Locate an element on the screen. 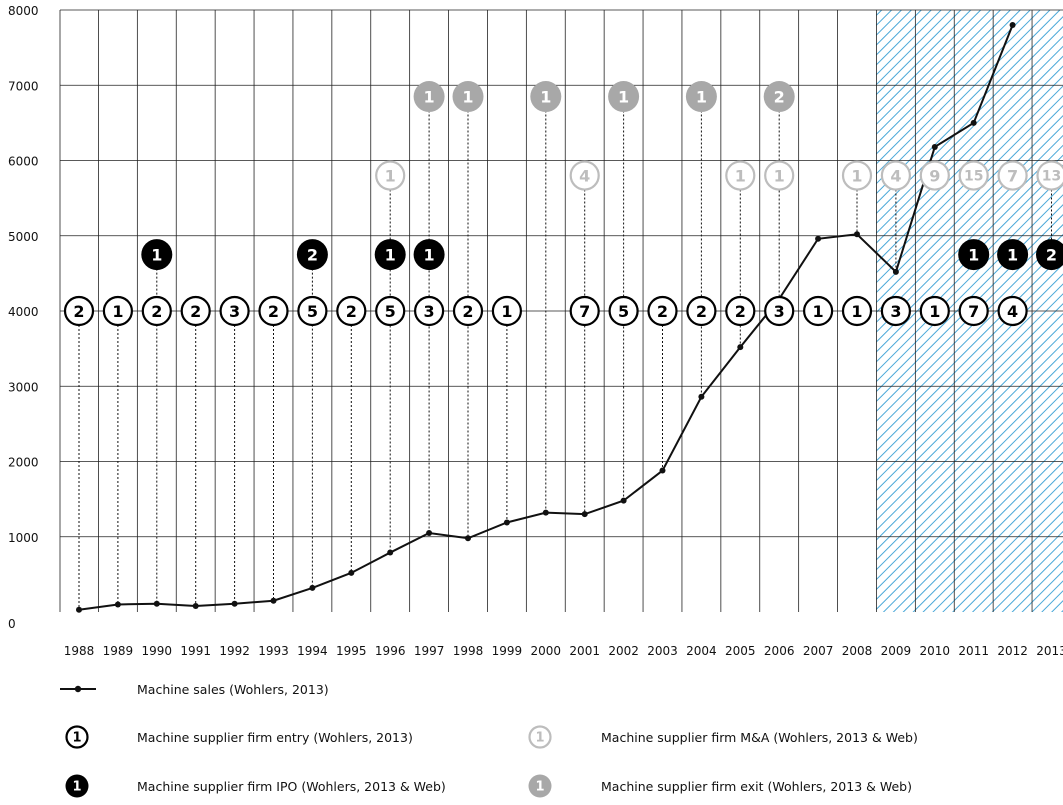 This screenshot has height=805, width=1063. x-tick-label: 2001 is located at coordinates (584, 651).